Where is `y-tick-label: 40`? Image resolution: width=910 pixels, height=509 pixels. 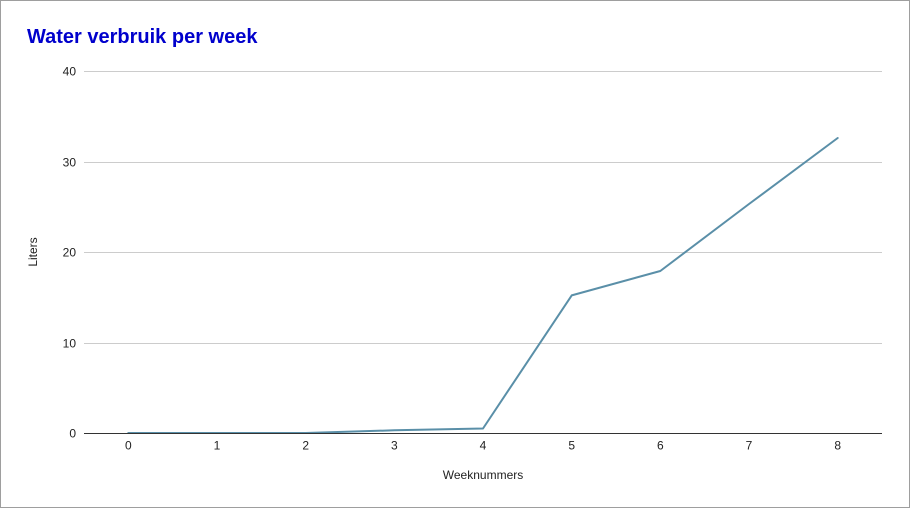
y-tick-label: 40 is located at coordinates (70, 72).